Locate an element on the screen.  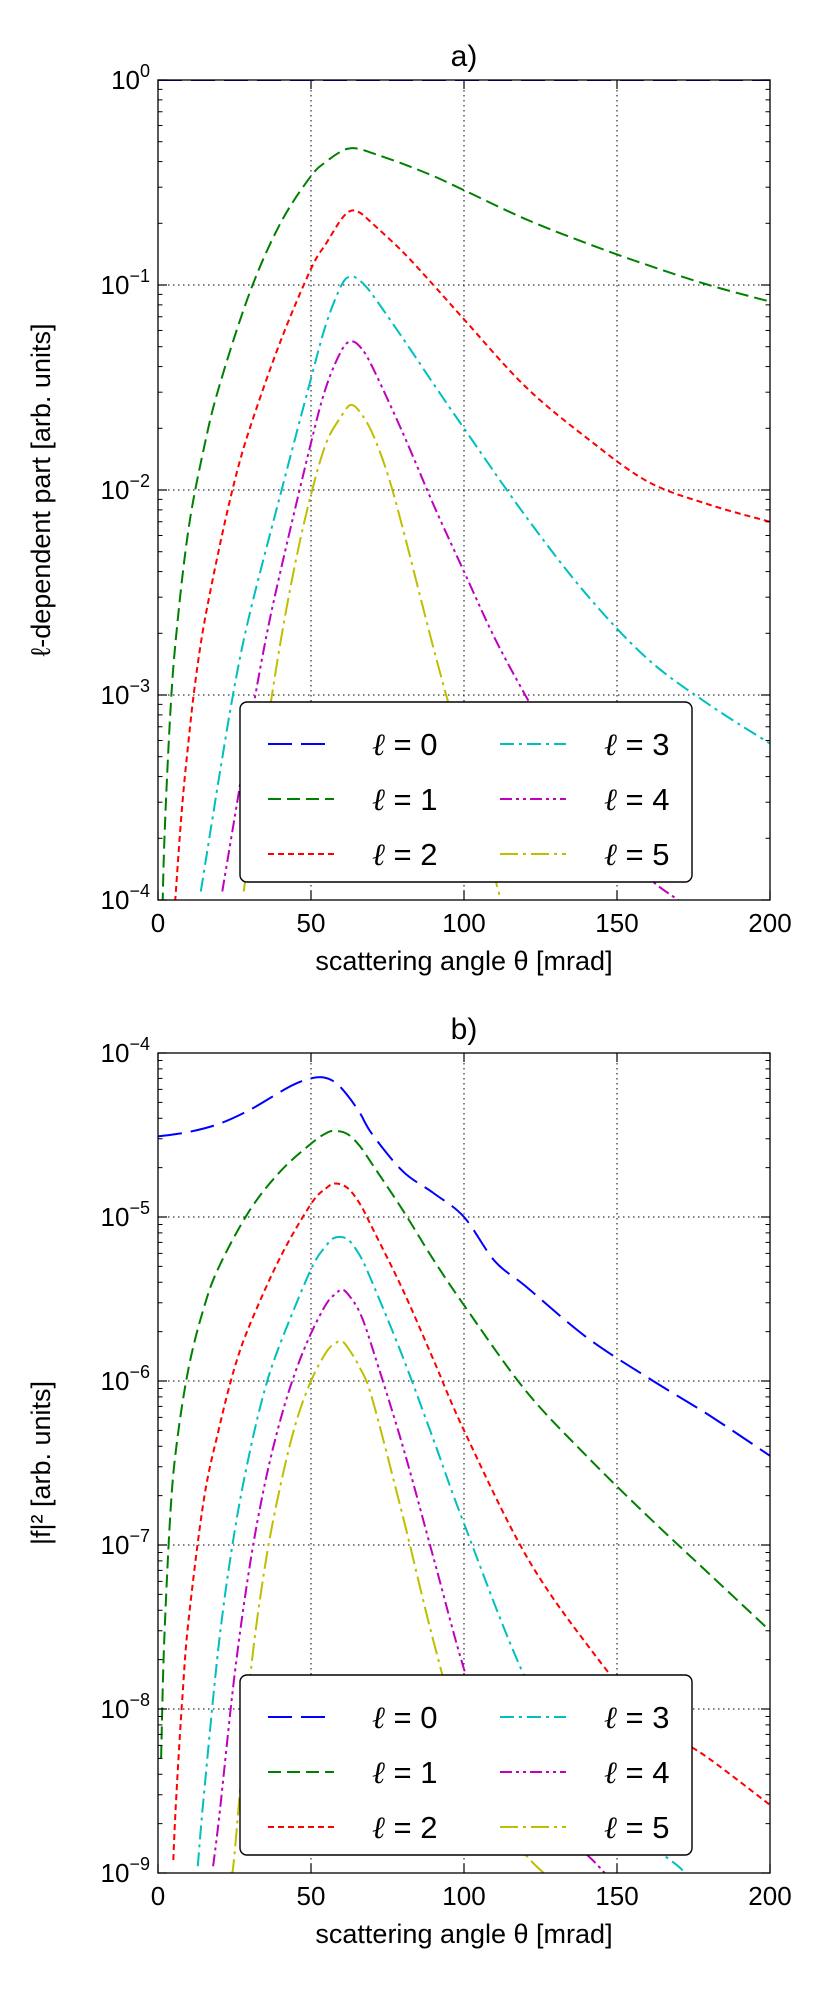
y-axis-label-a: ℓ-dependent part [arb. units] is located at coordinates (41, 490).